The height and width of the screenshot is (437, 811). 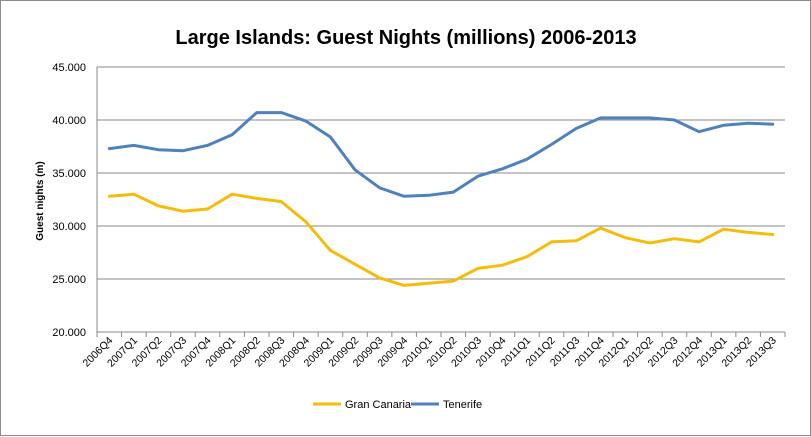 I want to click on legend-label: Tenerife, so click(x=462, y=405).